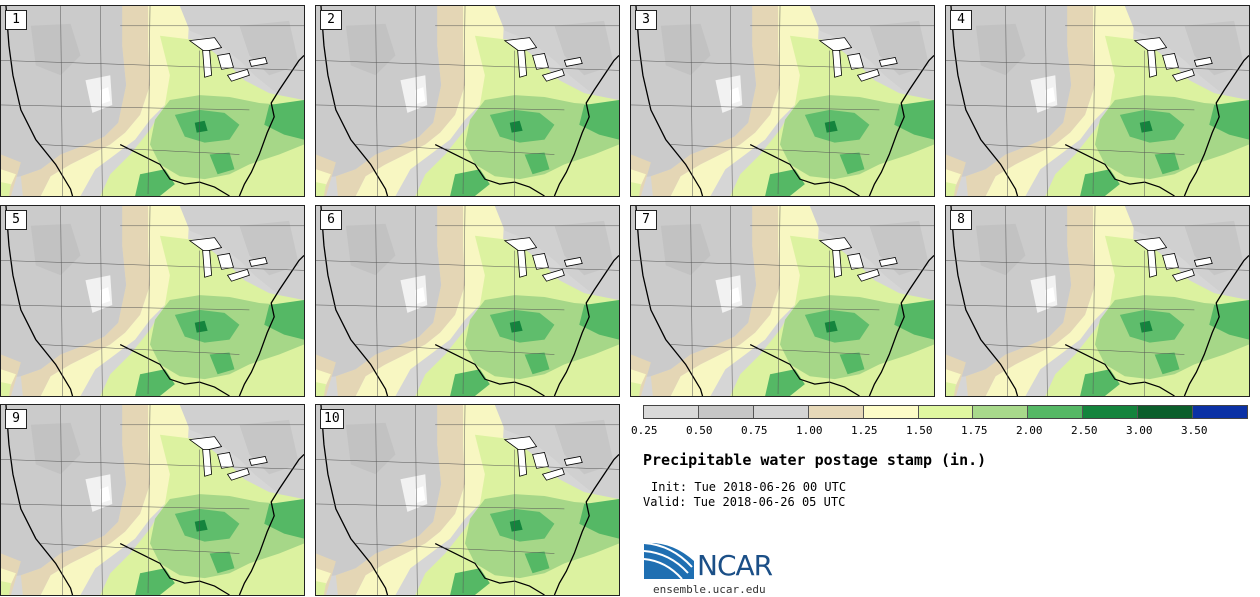 The width and height of the screenshot is (1260, 597). I want to click on ensemble-member-map-7: 7, so click(782, 301).